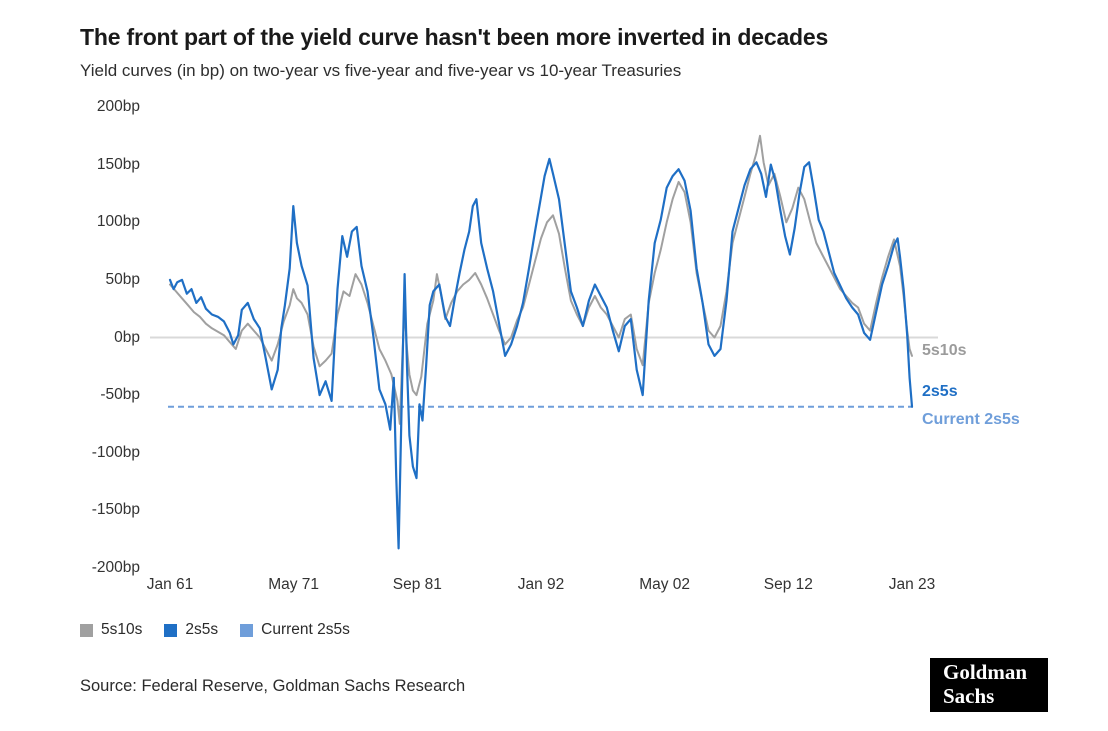 The width and height of the screenshot is (1108, 731). Describe the element at coordinates (294, 584) in the screenshot. I see `x-tick-label: May 71` at that location.